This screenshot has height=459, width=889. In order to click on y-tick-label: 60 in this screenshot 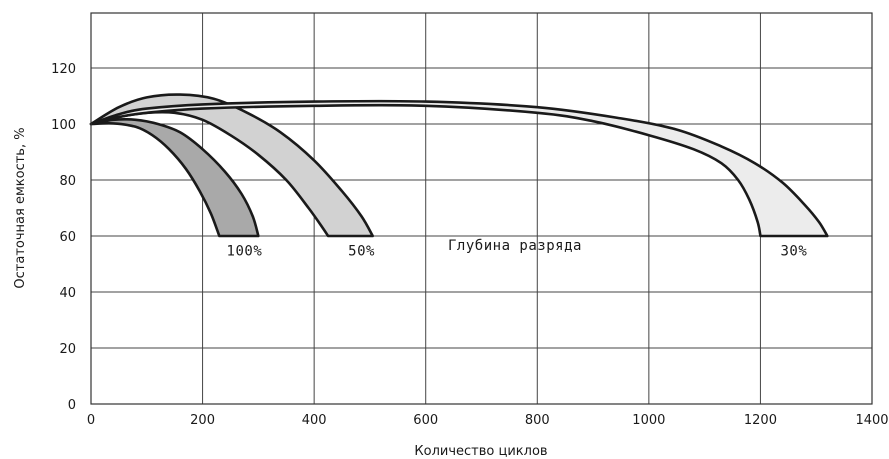, I will do `click(67, 237)`.